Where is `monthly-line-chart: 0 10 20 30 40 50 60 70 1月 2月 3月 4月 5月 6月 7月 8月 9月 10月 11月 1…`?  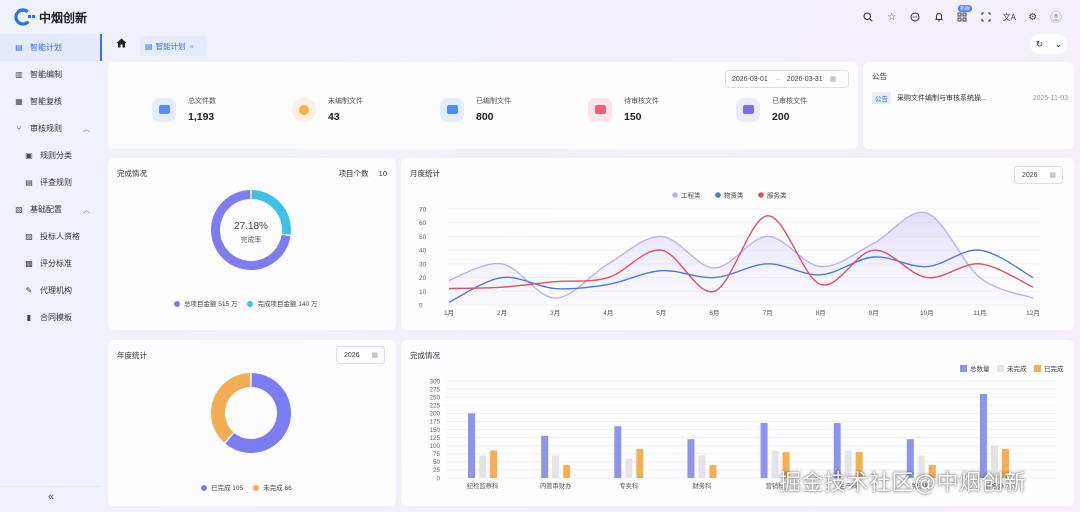 monthly-line-chart: 0 10 20 30 40 50 60 70 1月 2月 3月 4月 5月 6月 7月 8月 9月 10月 11月 1… is located at coordinates (730, 254).